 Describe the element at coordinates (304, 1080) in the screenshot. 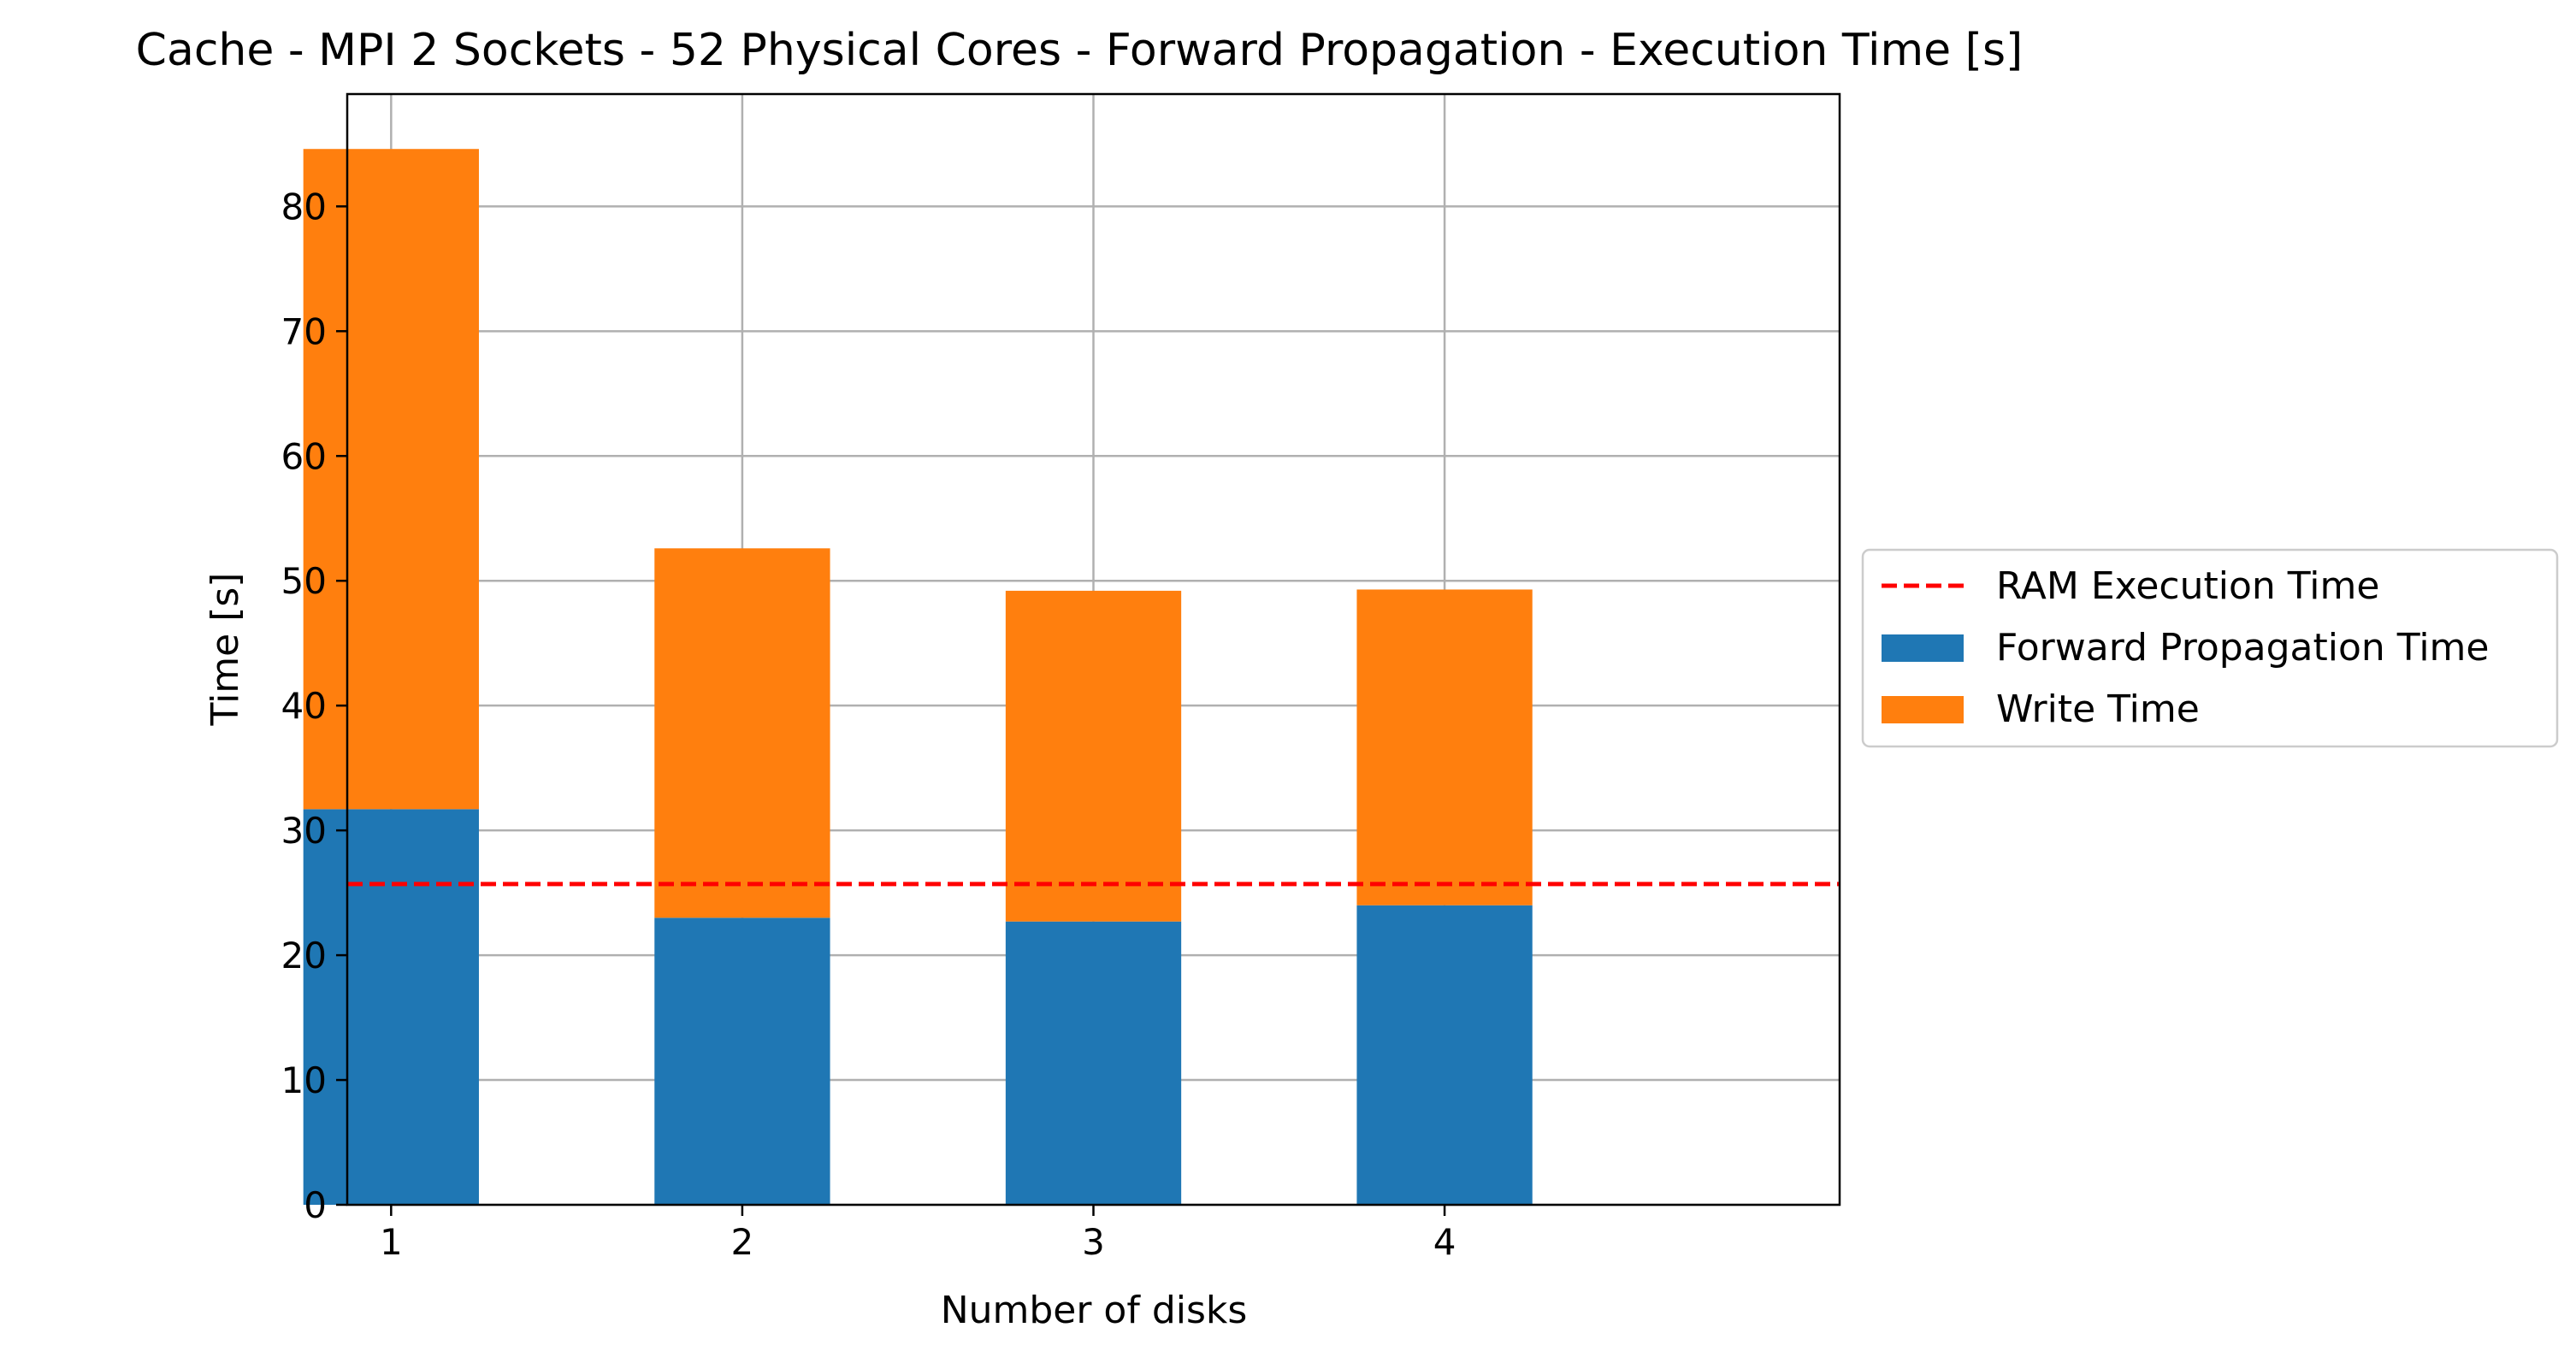

I see `y-tick-label: 10` at that location.